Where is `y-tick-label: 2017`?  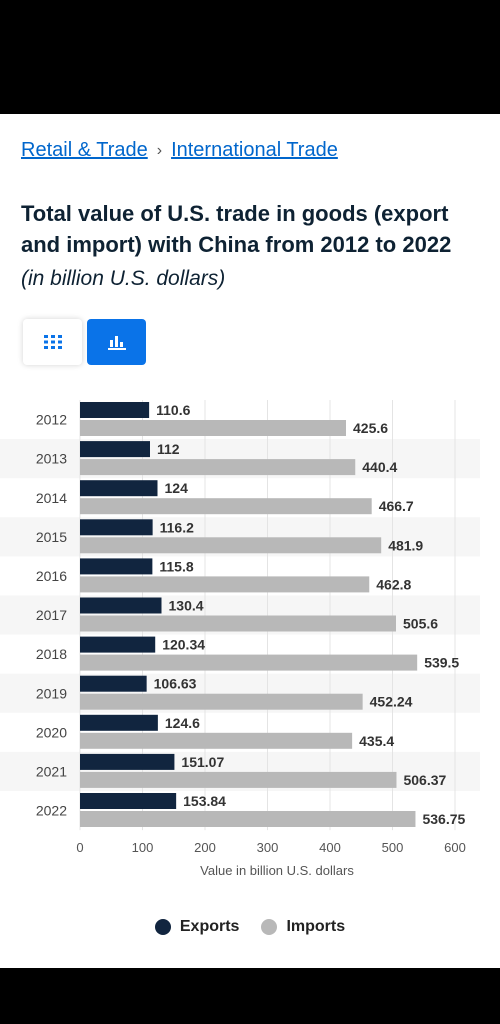 y-tick-label: 2017 is located at coordinates (51, 615).